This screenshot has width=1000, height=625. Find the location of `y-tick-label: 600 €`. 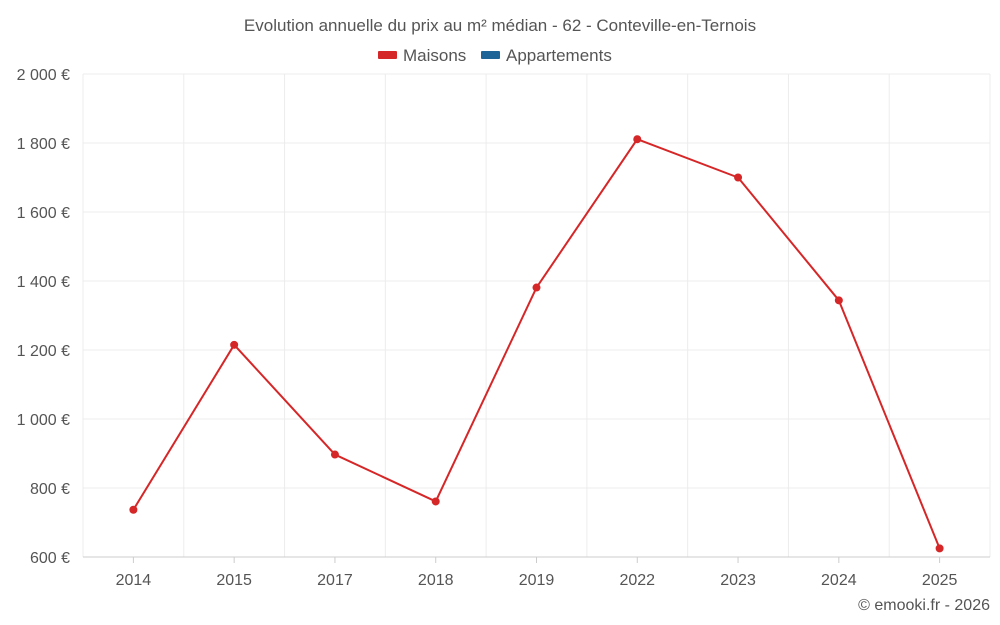

y-tick-label: 600 € is located at coordinates (50, 558).